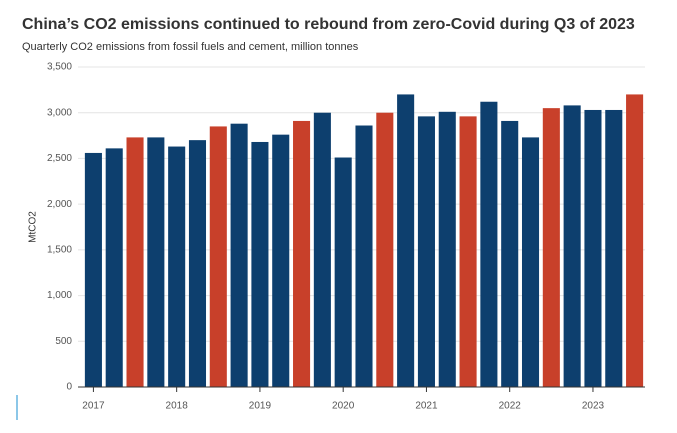 The width and height of the screenshot is (677, 433). Describe the element at coordinates (593, 406) in the screenshot. I see `x-tick-label: 2023` at that location.